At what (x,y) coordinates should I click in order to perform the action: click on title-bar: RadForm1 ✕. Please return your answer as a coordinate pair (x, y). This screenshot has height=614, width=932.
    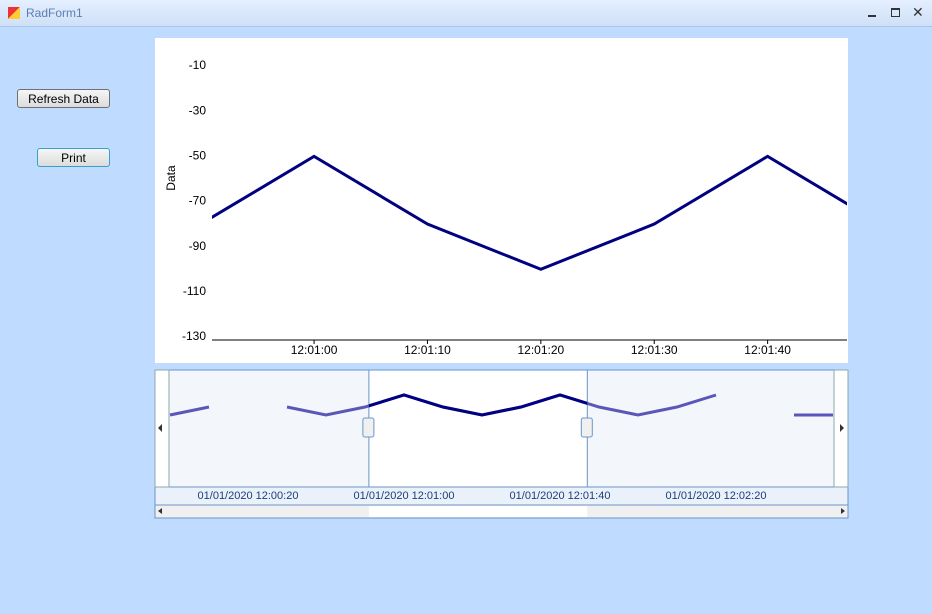
    Looking at the image, I should click on (466, 13).